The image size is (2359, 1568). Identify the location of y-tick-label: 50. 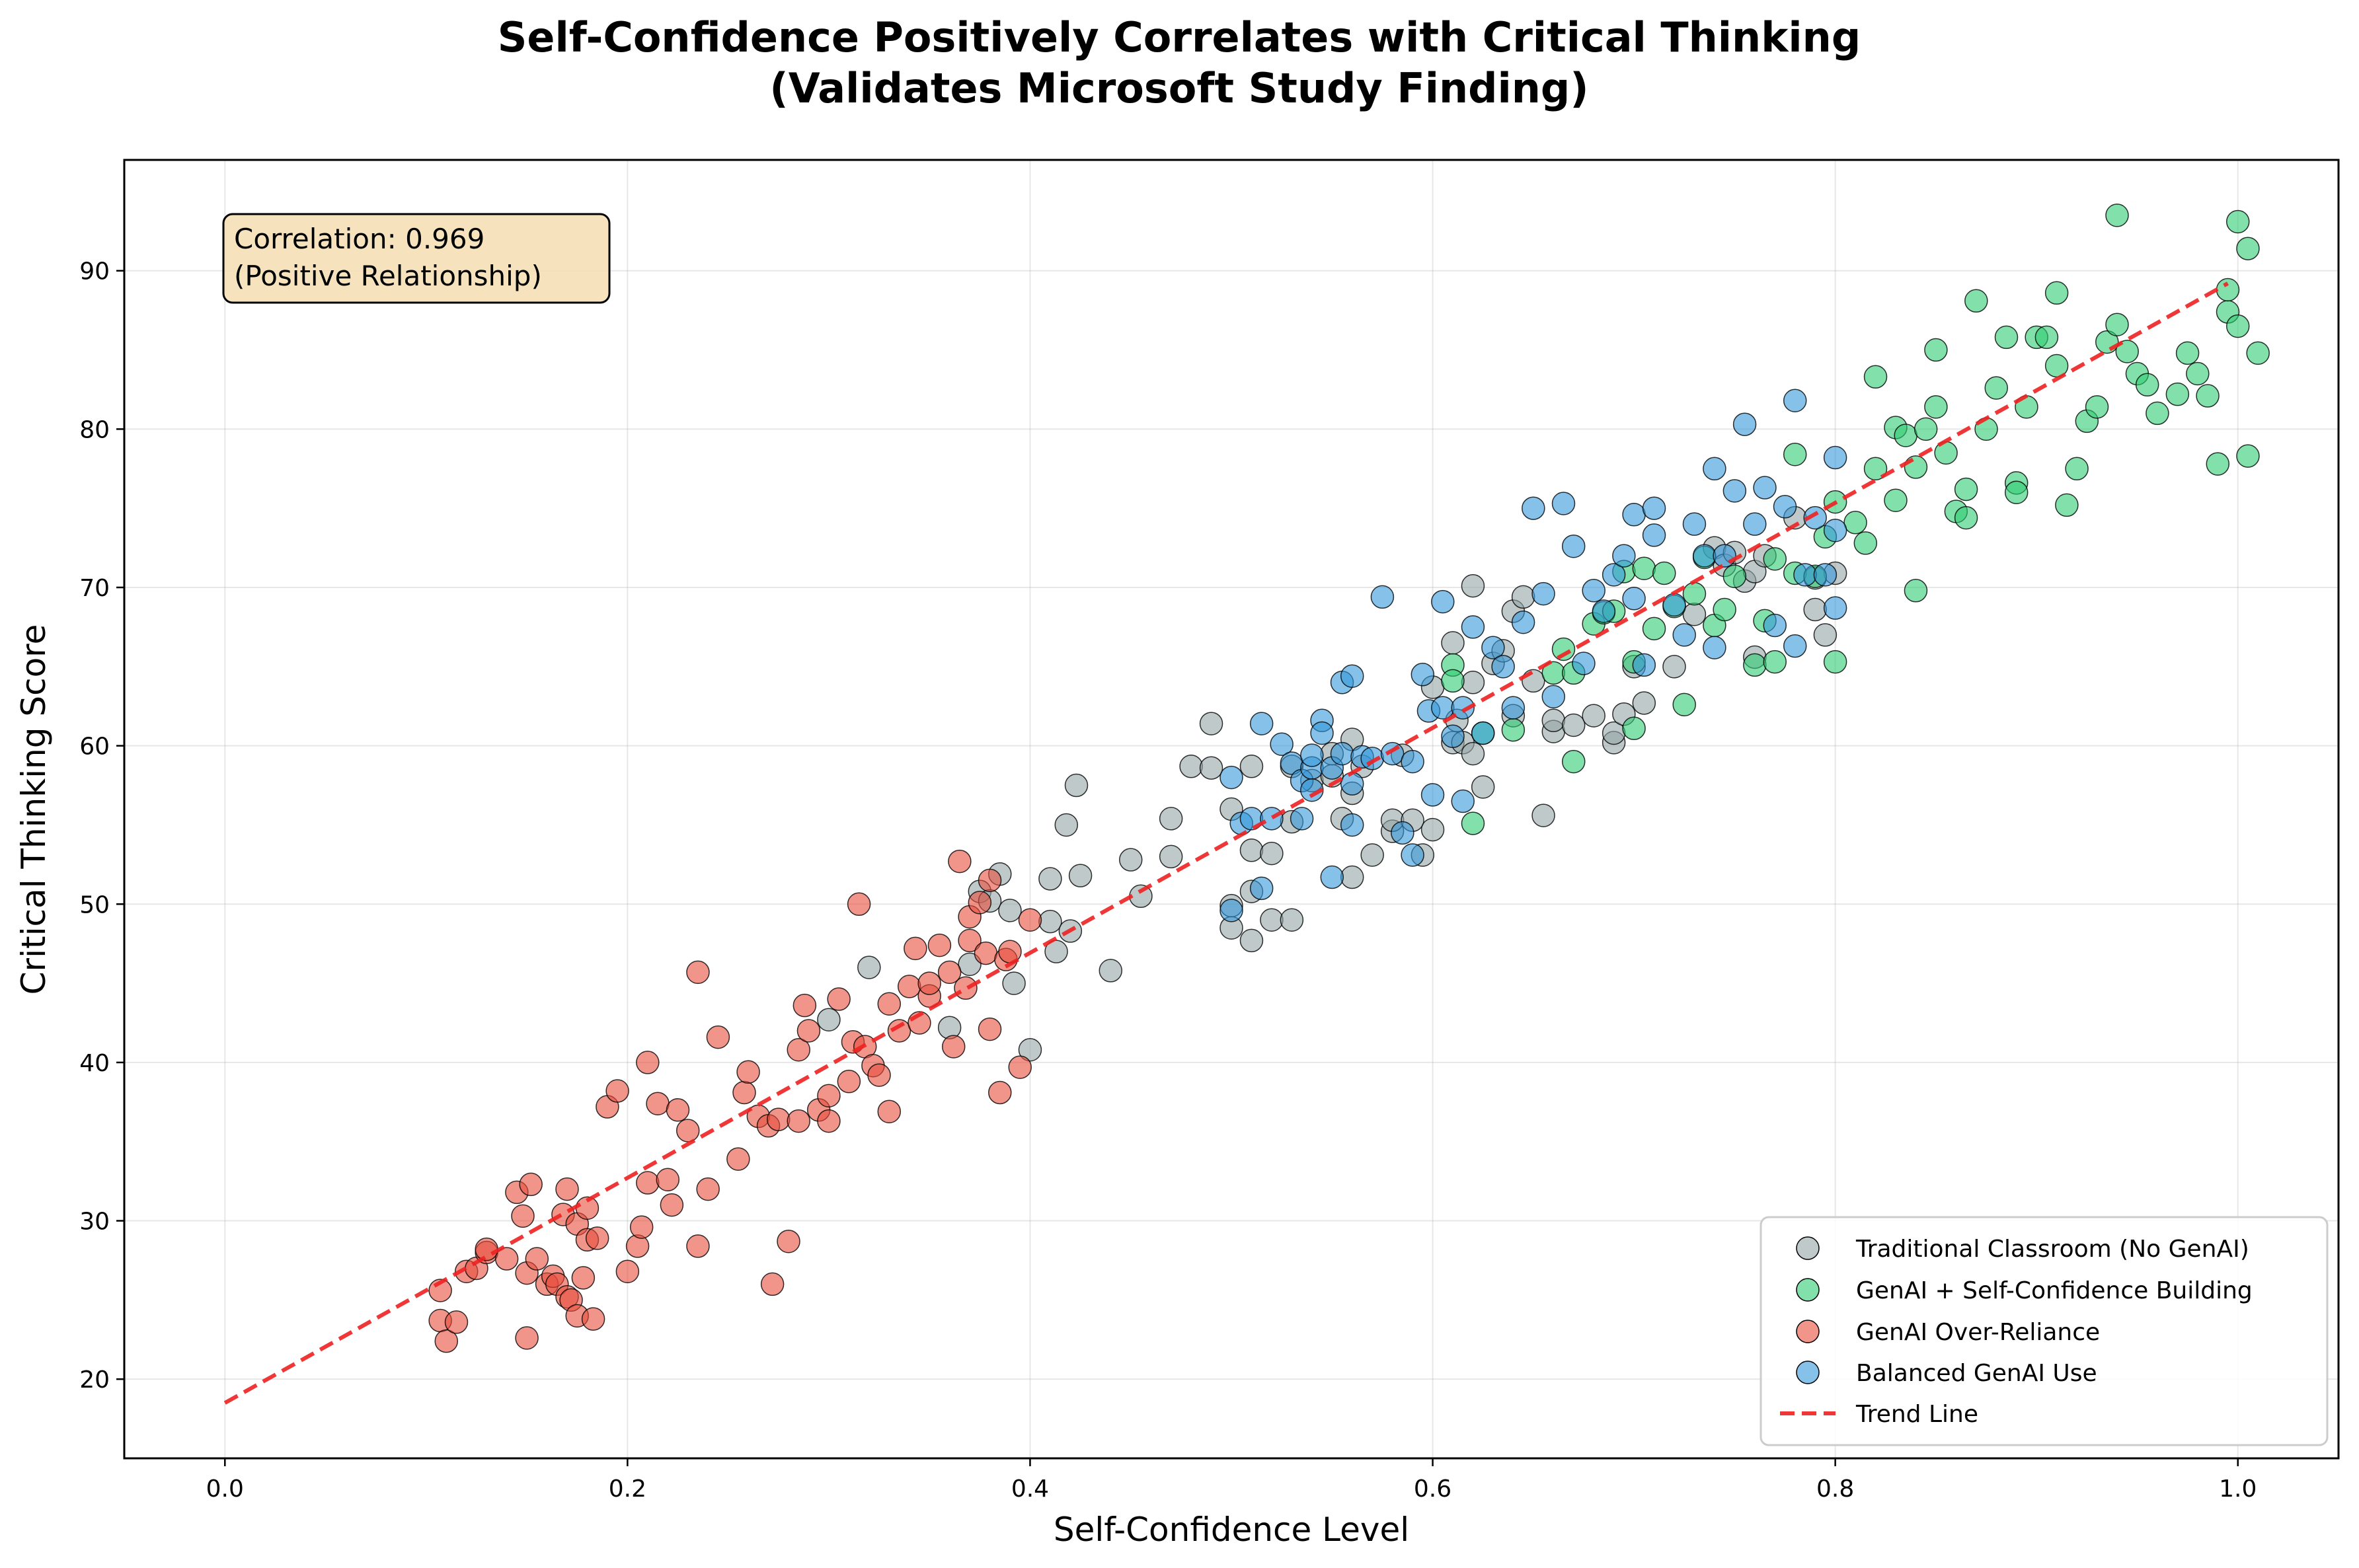
(94, 905).